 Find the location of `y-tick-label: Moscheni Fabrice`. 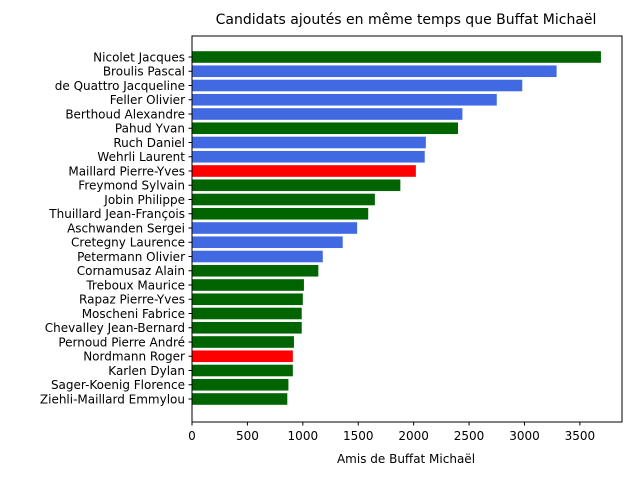

y-tick-label: Moscheni Fabrice is located at coordinates (133, 314).